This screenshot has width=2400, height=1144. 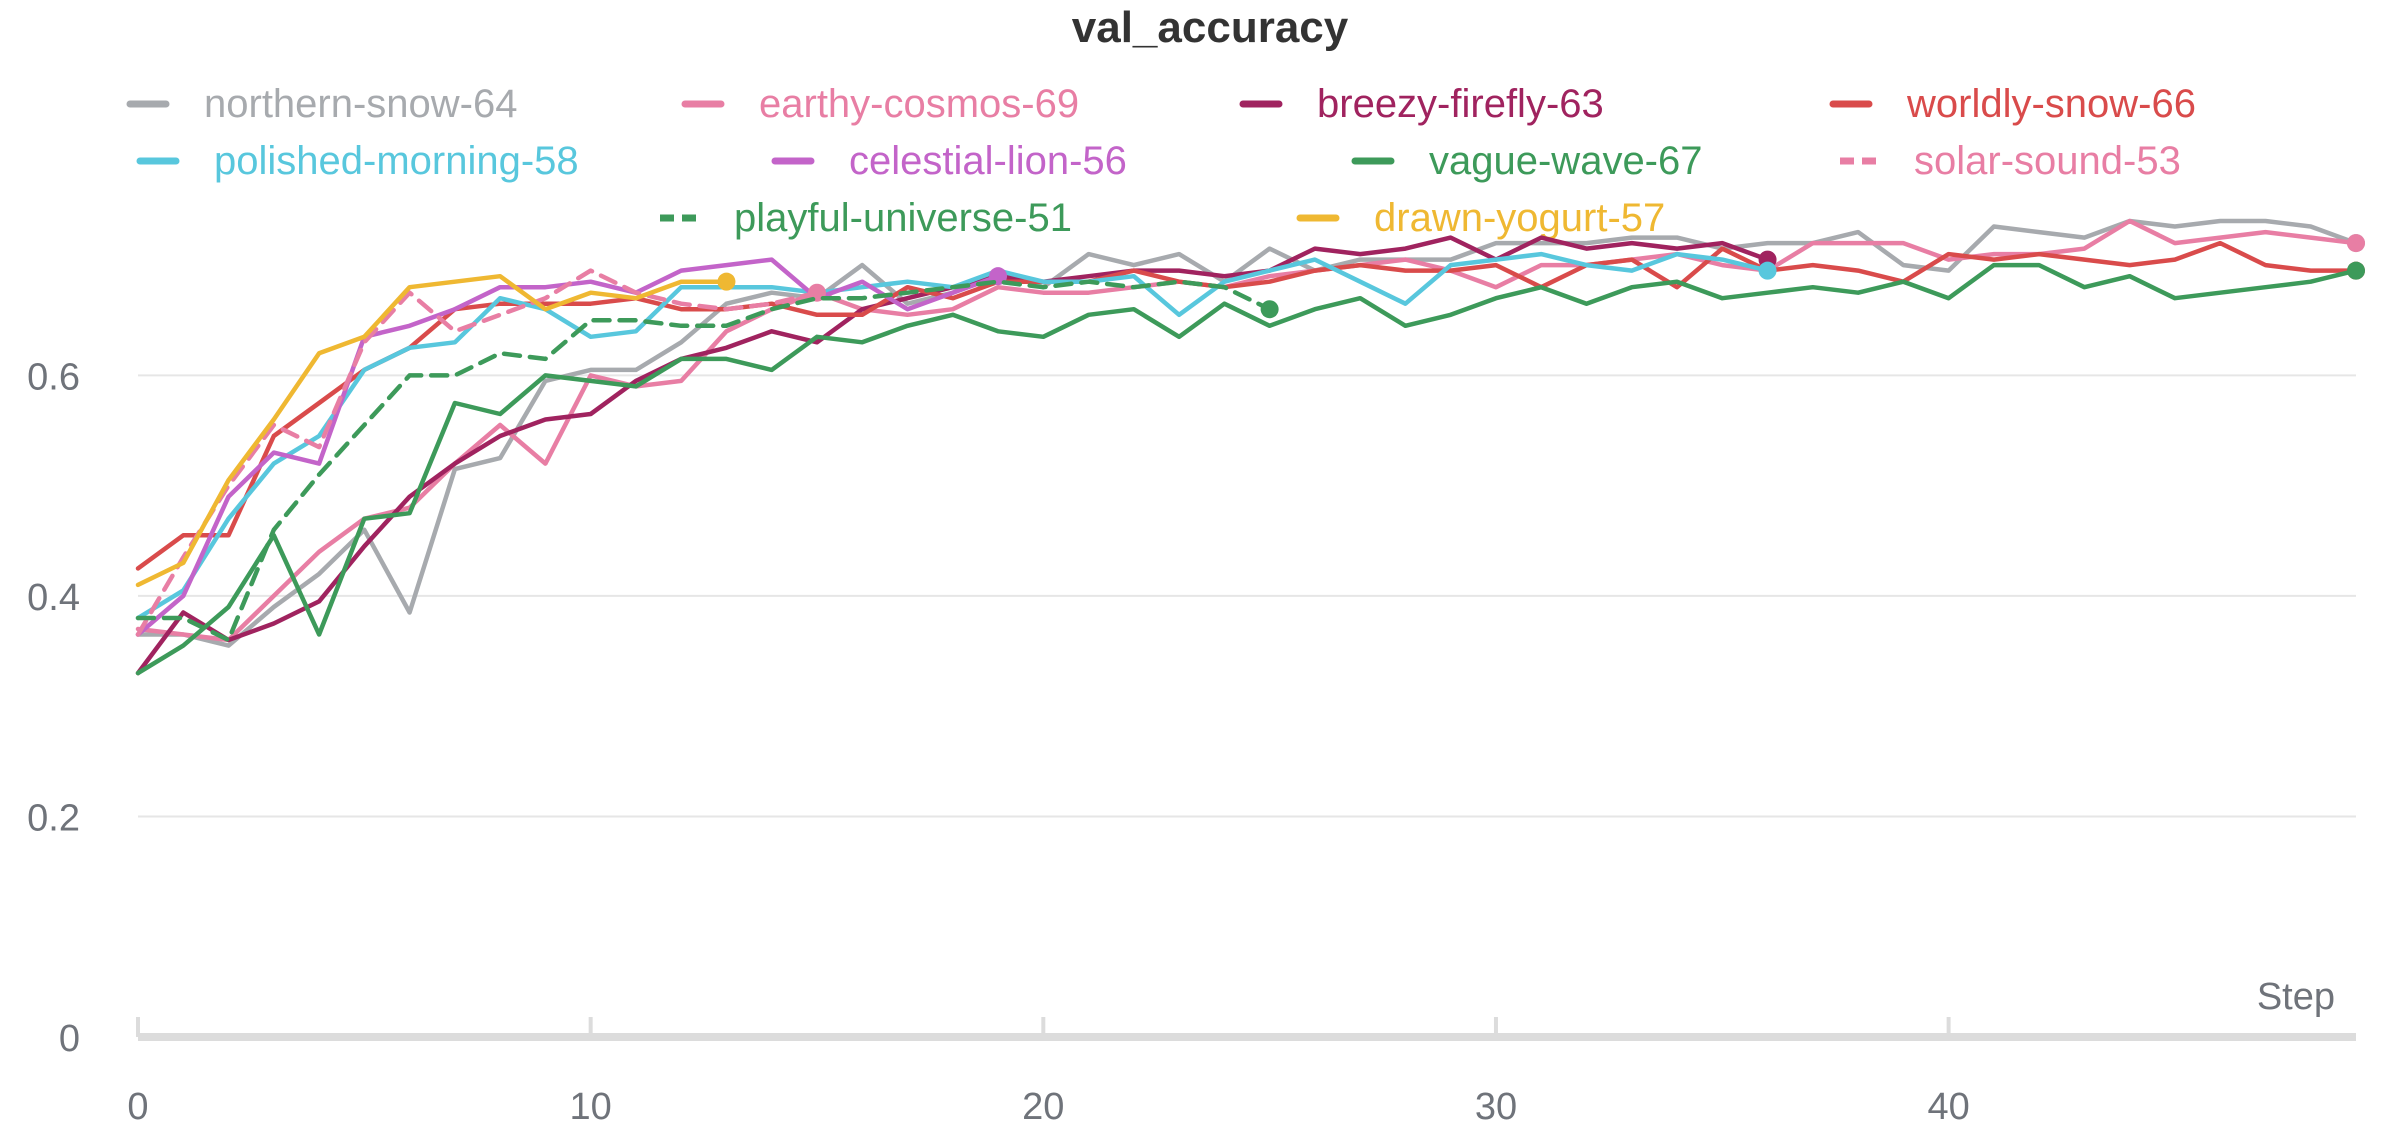 I want to click on legend-label: playful-universe-51, so click(x=903, y=218).